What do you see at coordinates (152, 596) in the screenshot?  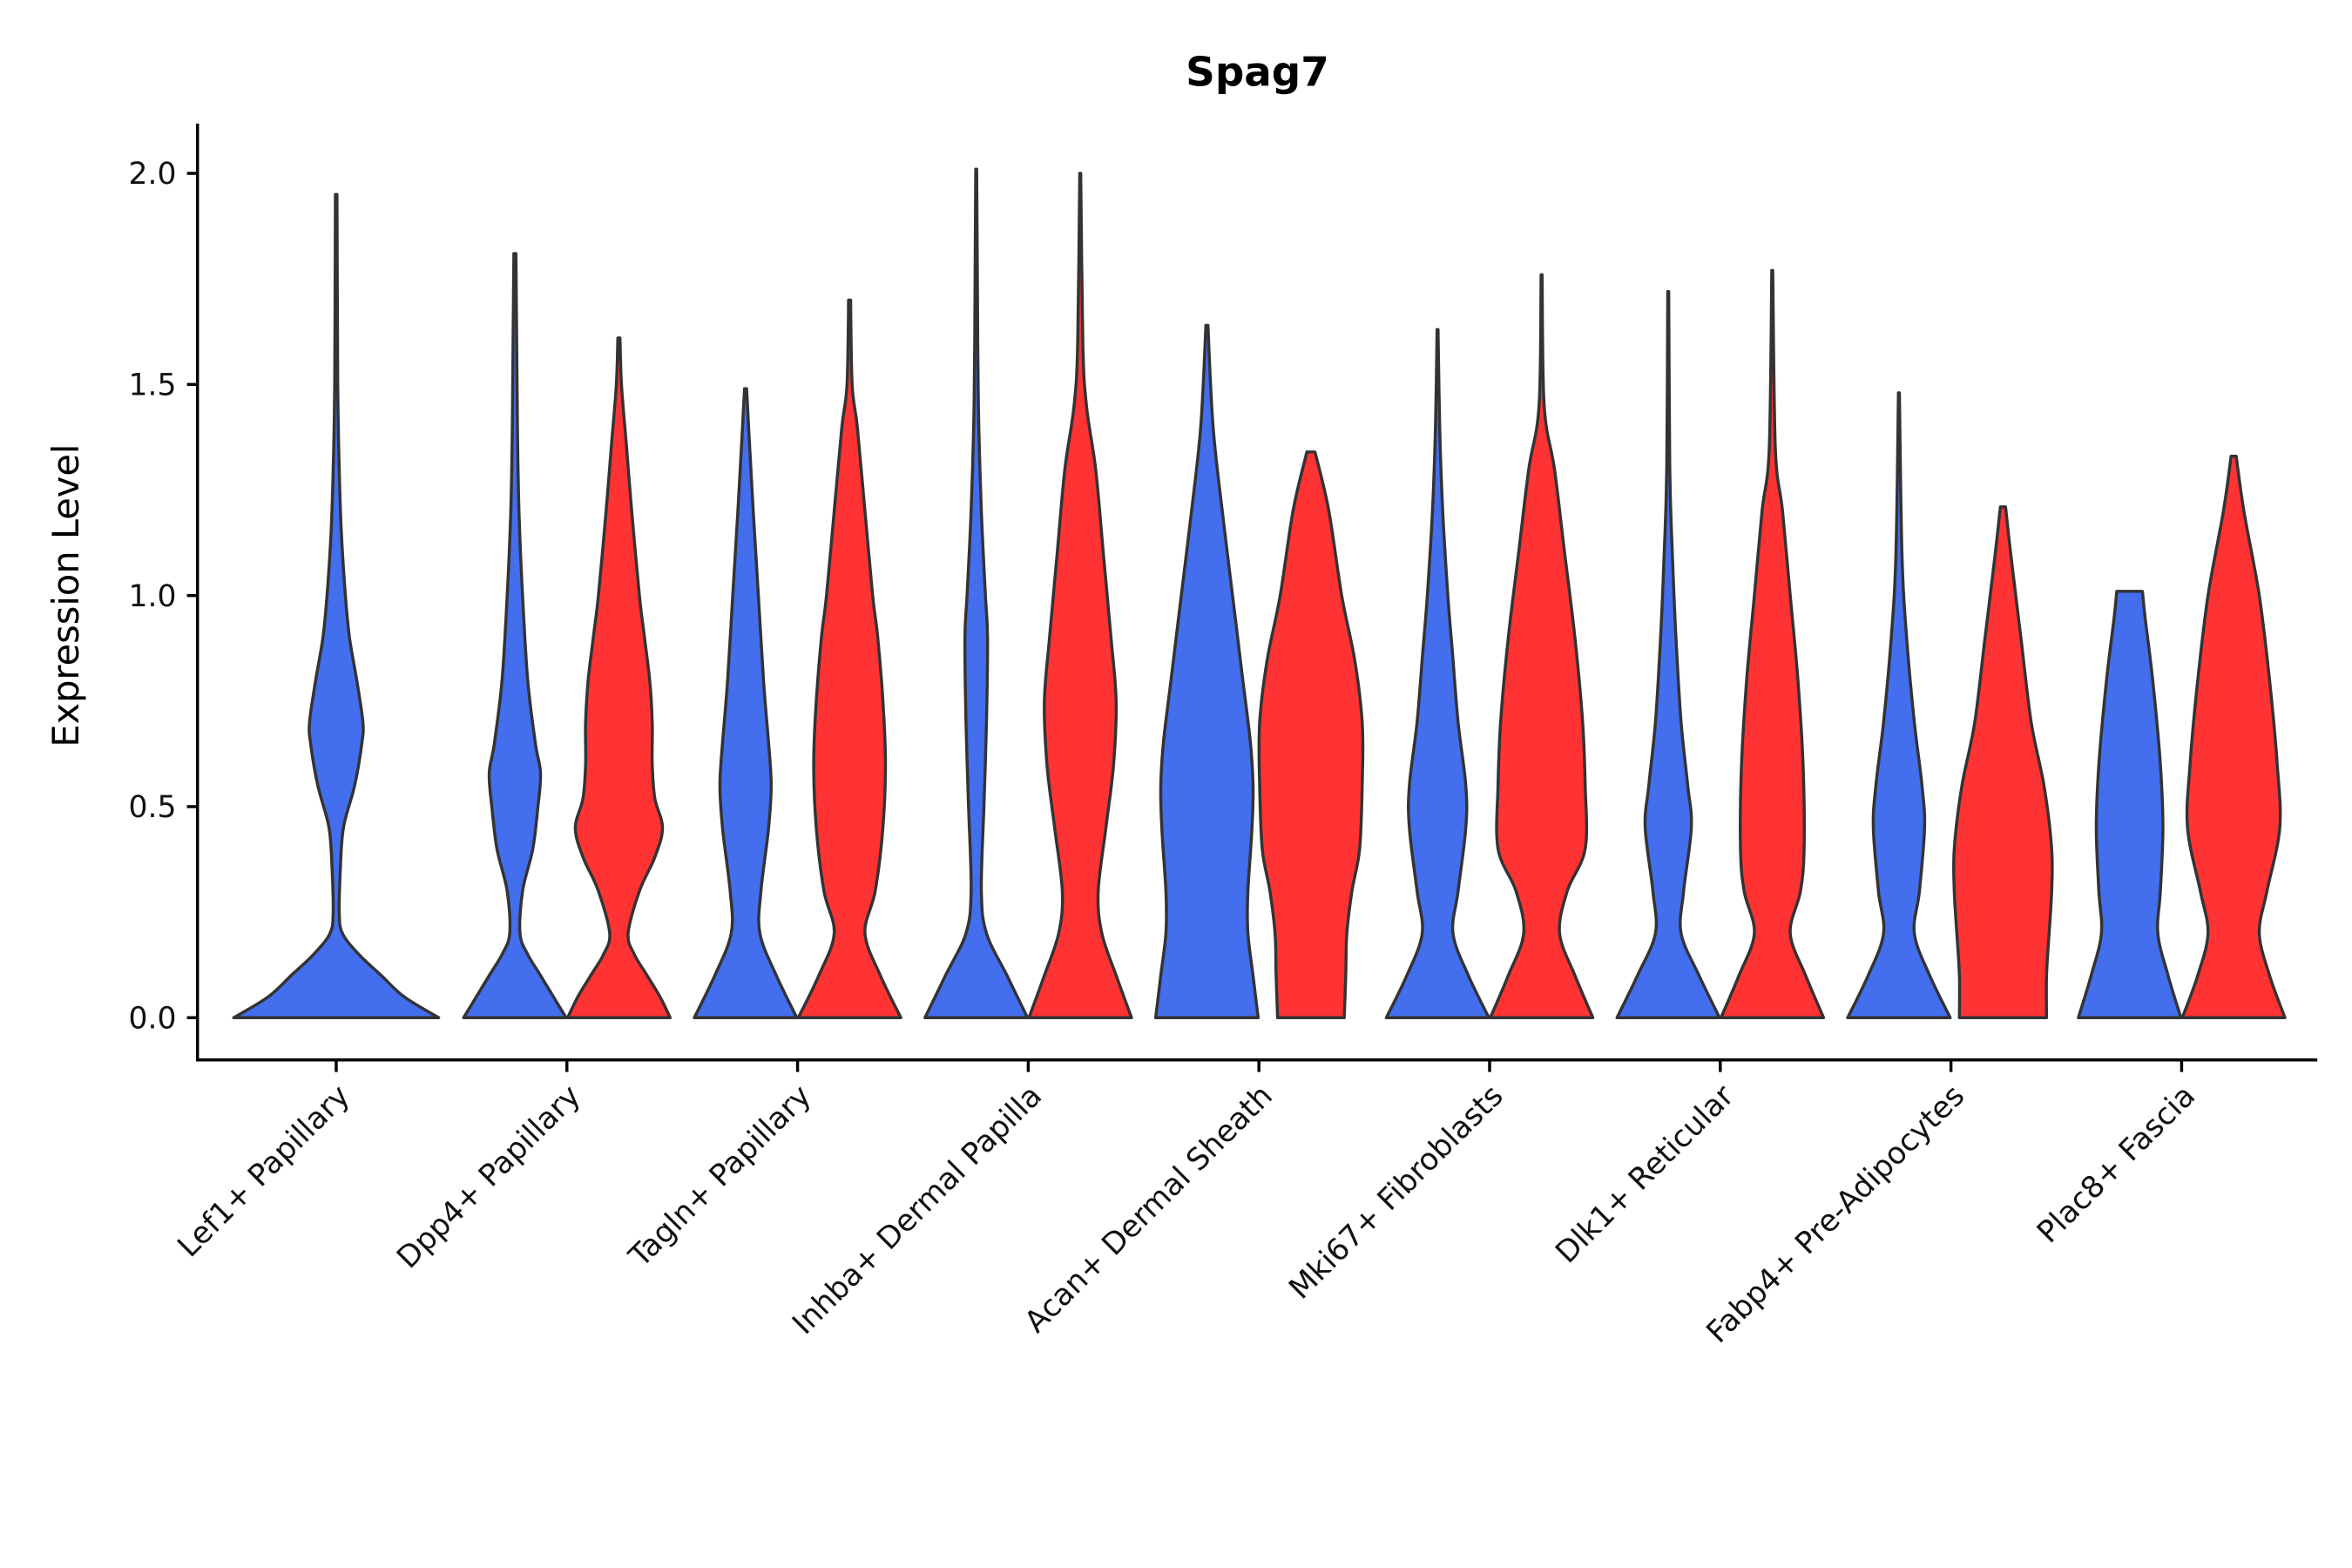 I see `y-tick-label: 1.0` at bounding box center [152, 596].